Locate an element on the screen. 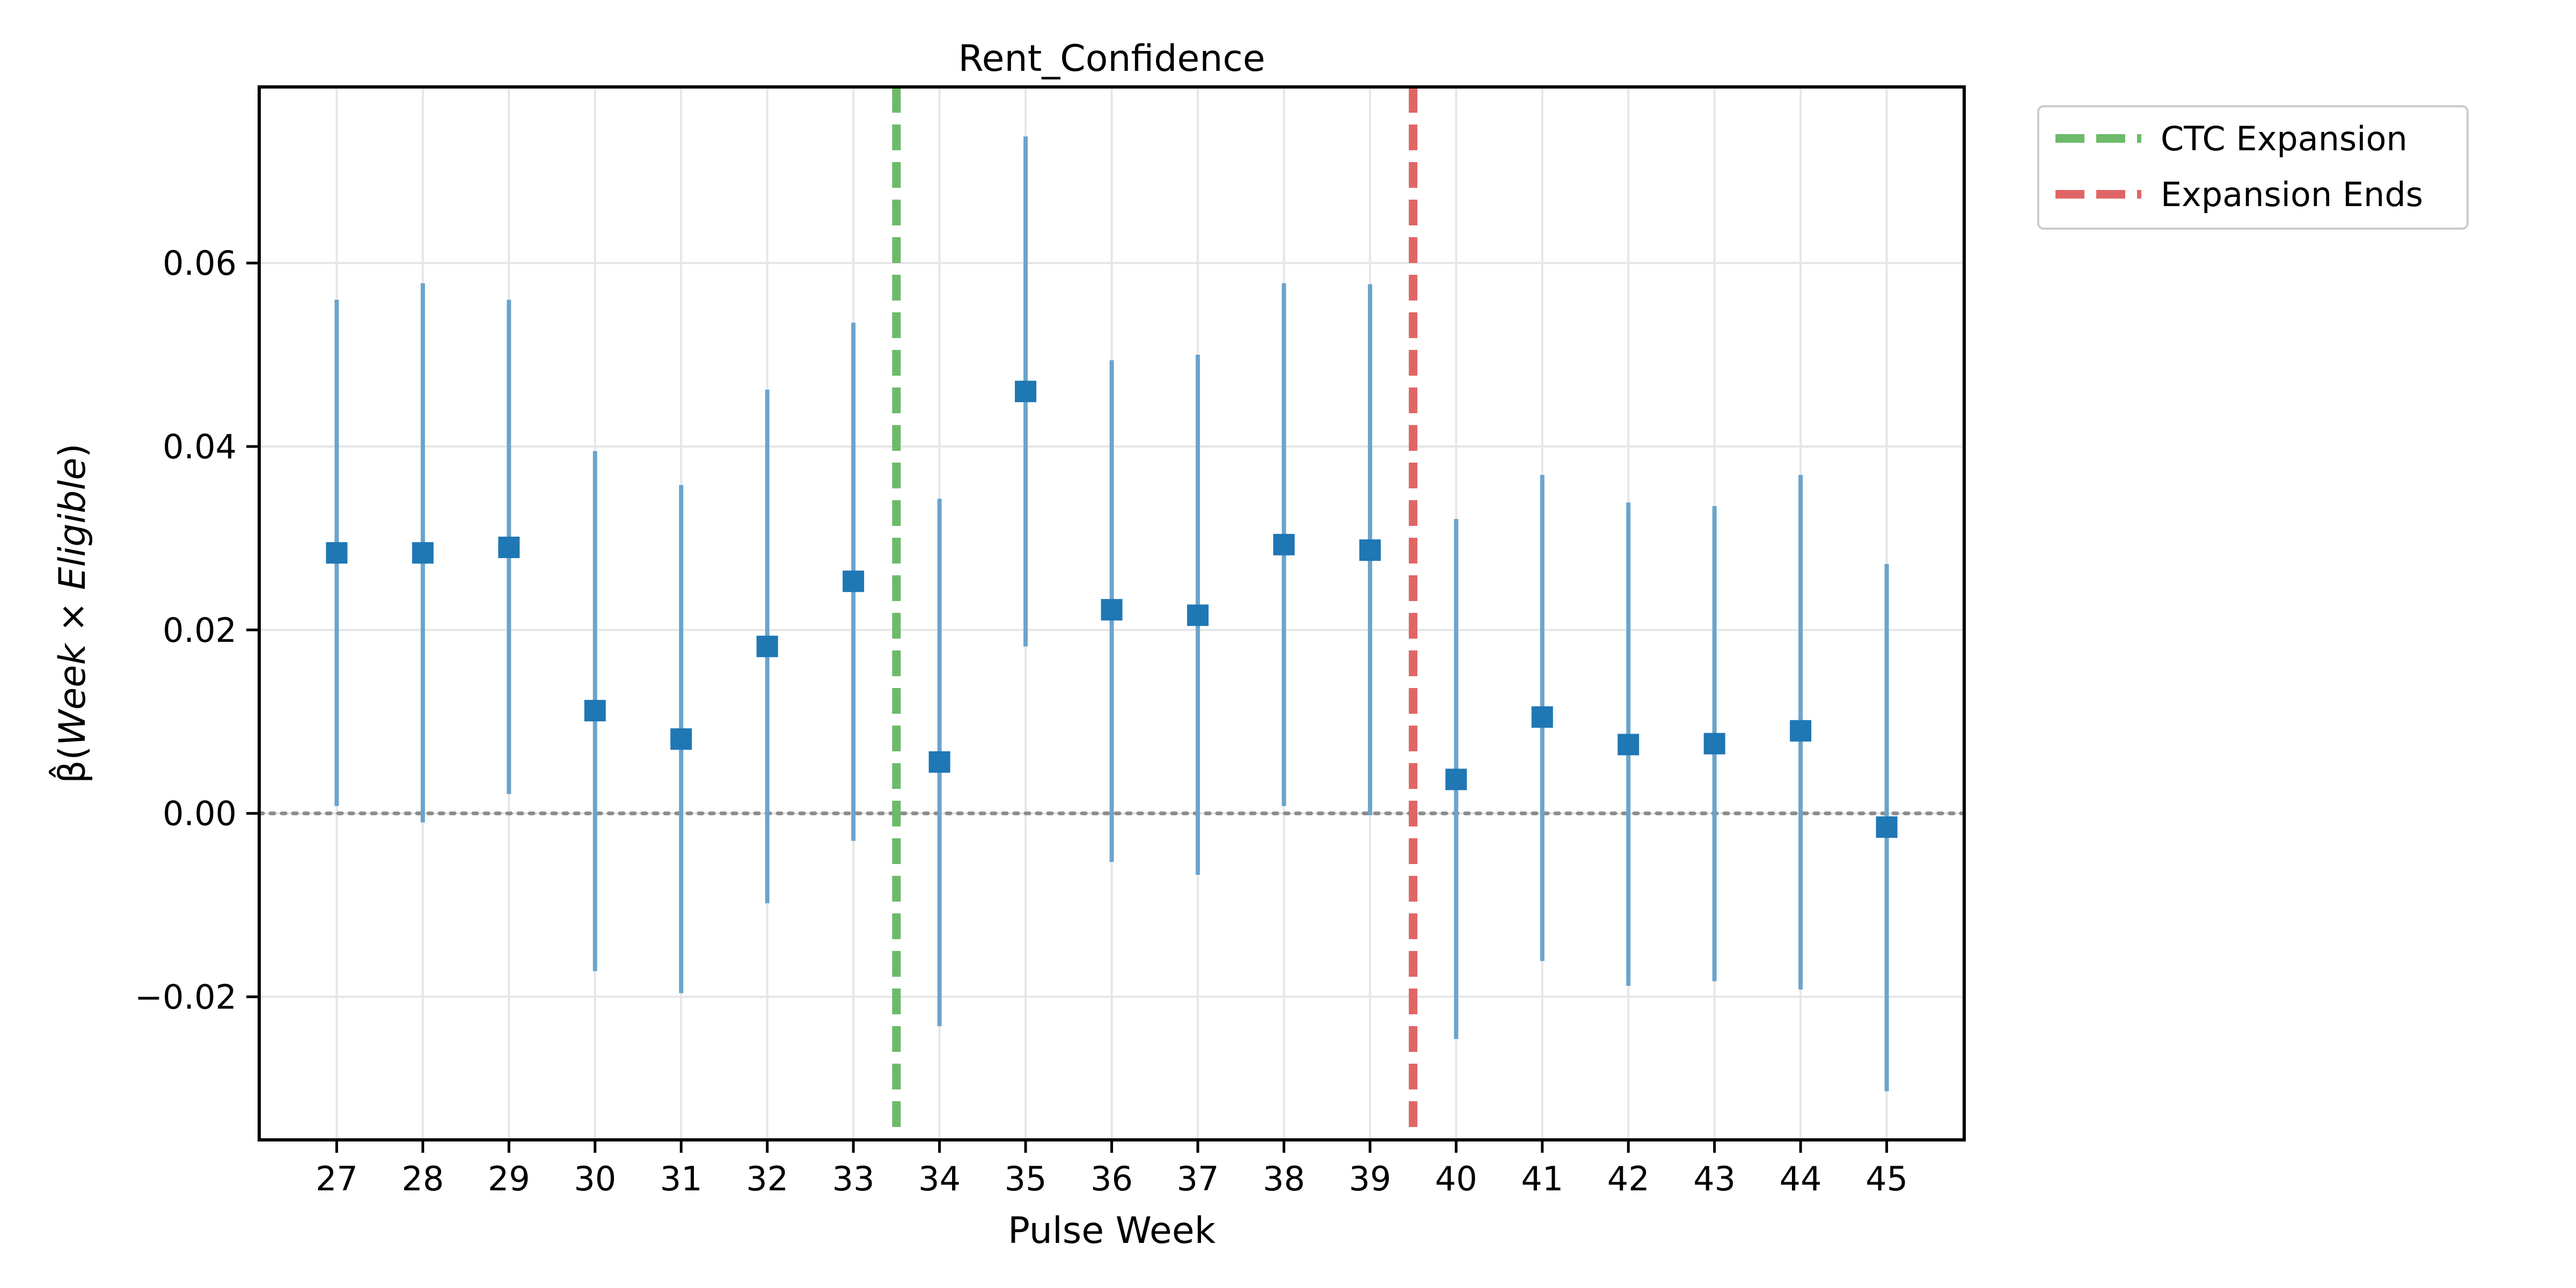 The width and height of the screenshot is (2576, 1288). x-tick-label: 27 is located at coordinates (337, 1178).